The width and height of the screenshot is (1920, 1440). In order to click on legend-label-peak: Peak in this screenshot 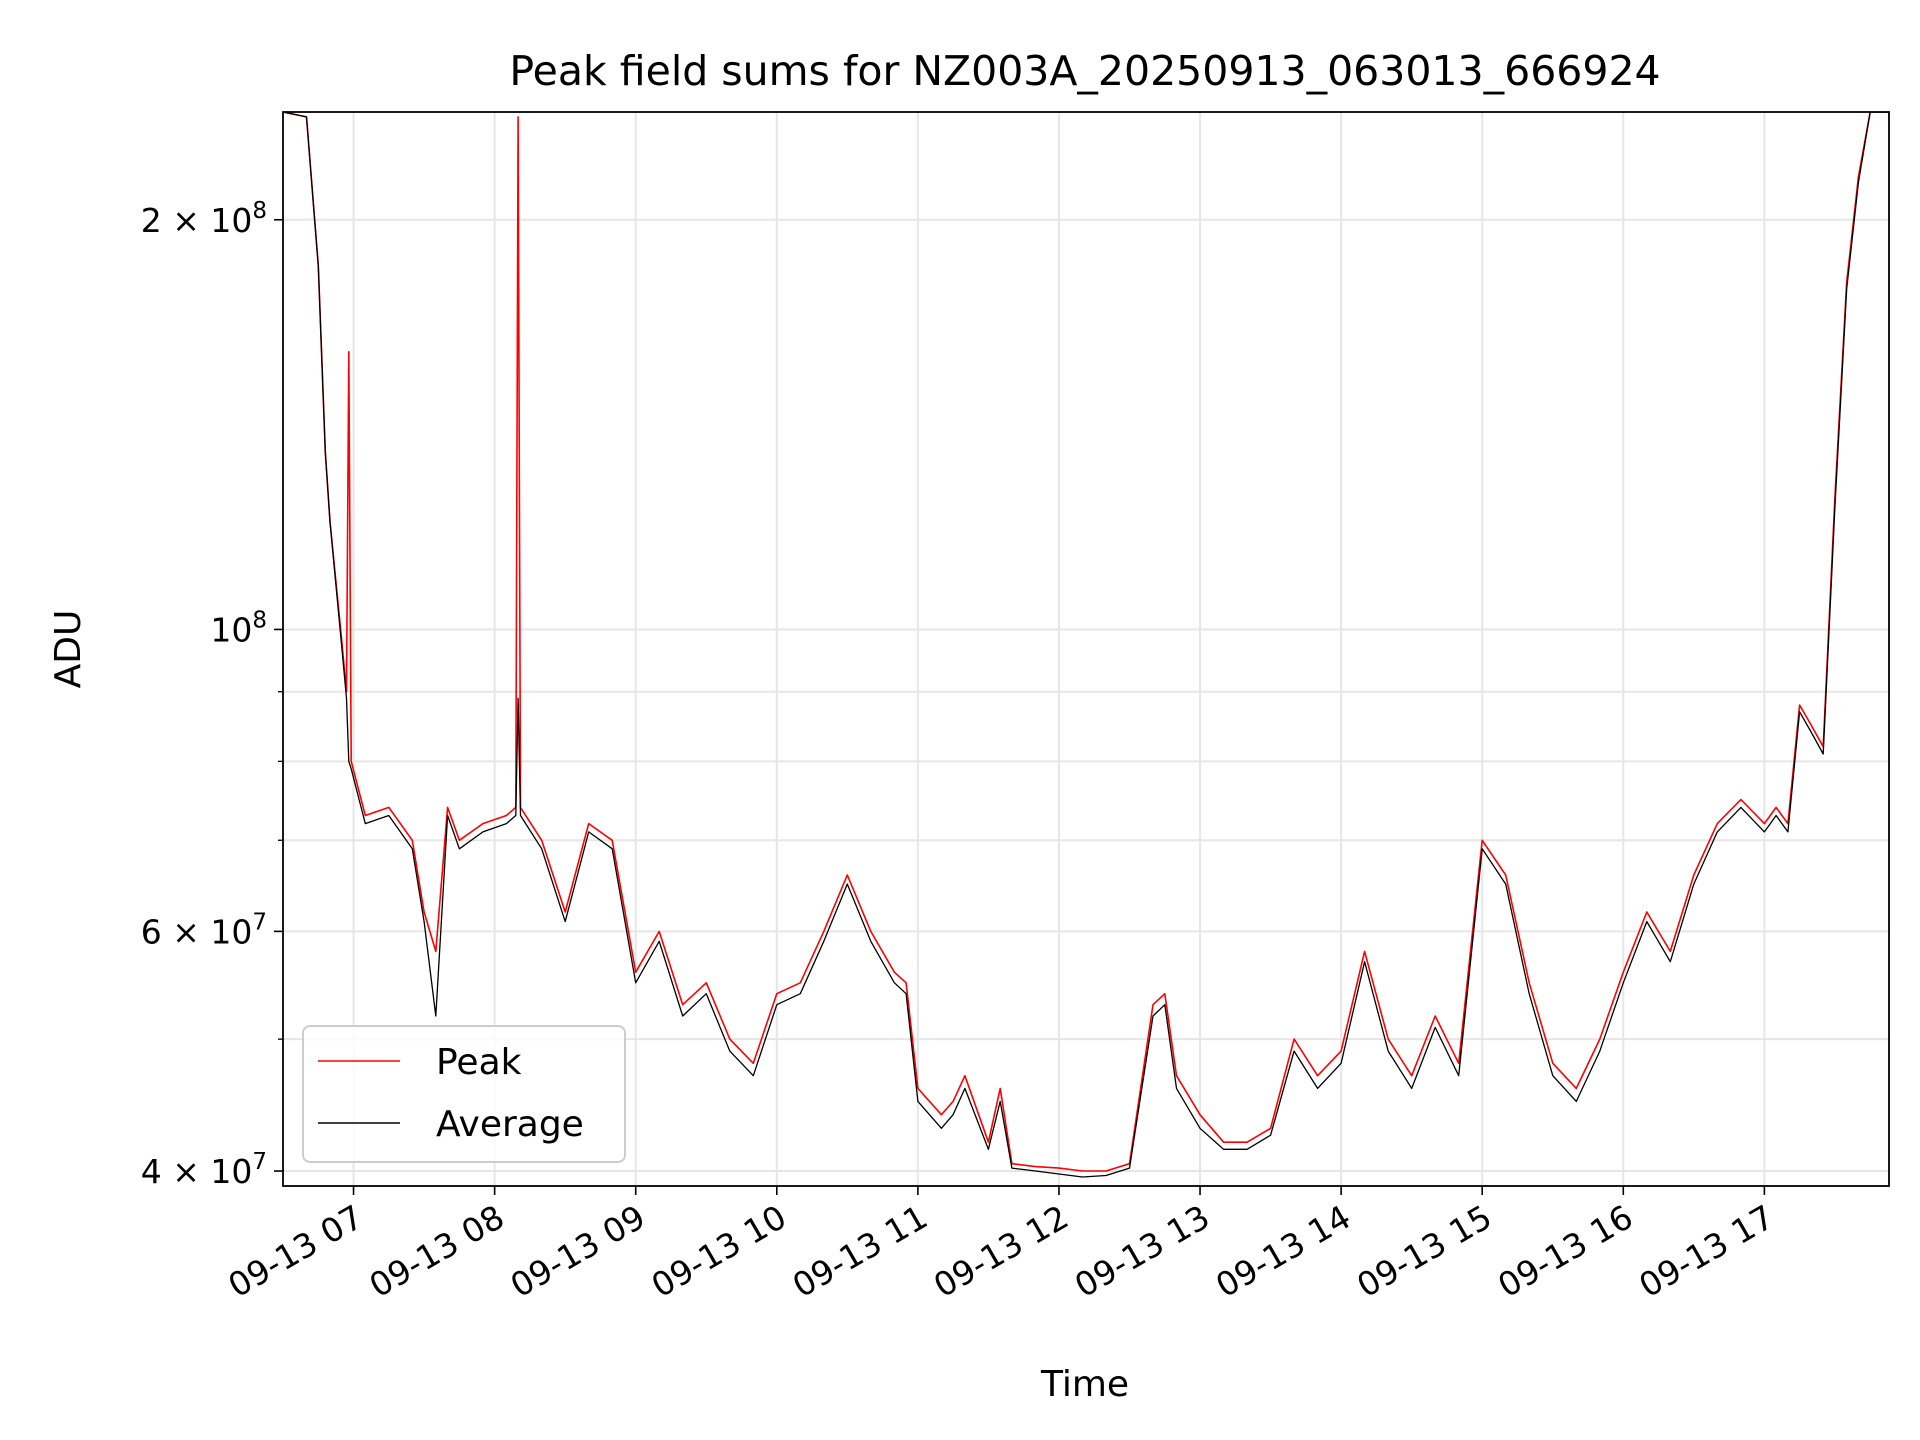, I will do `click(479, 1062)`.